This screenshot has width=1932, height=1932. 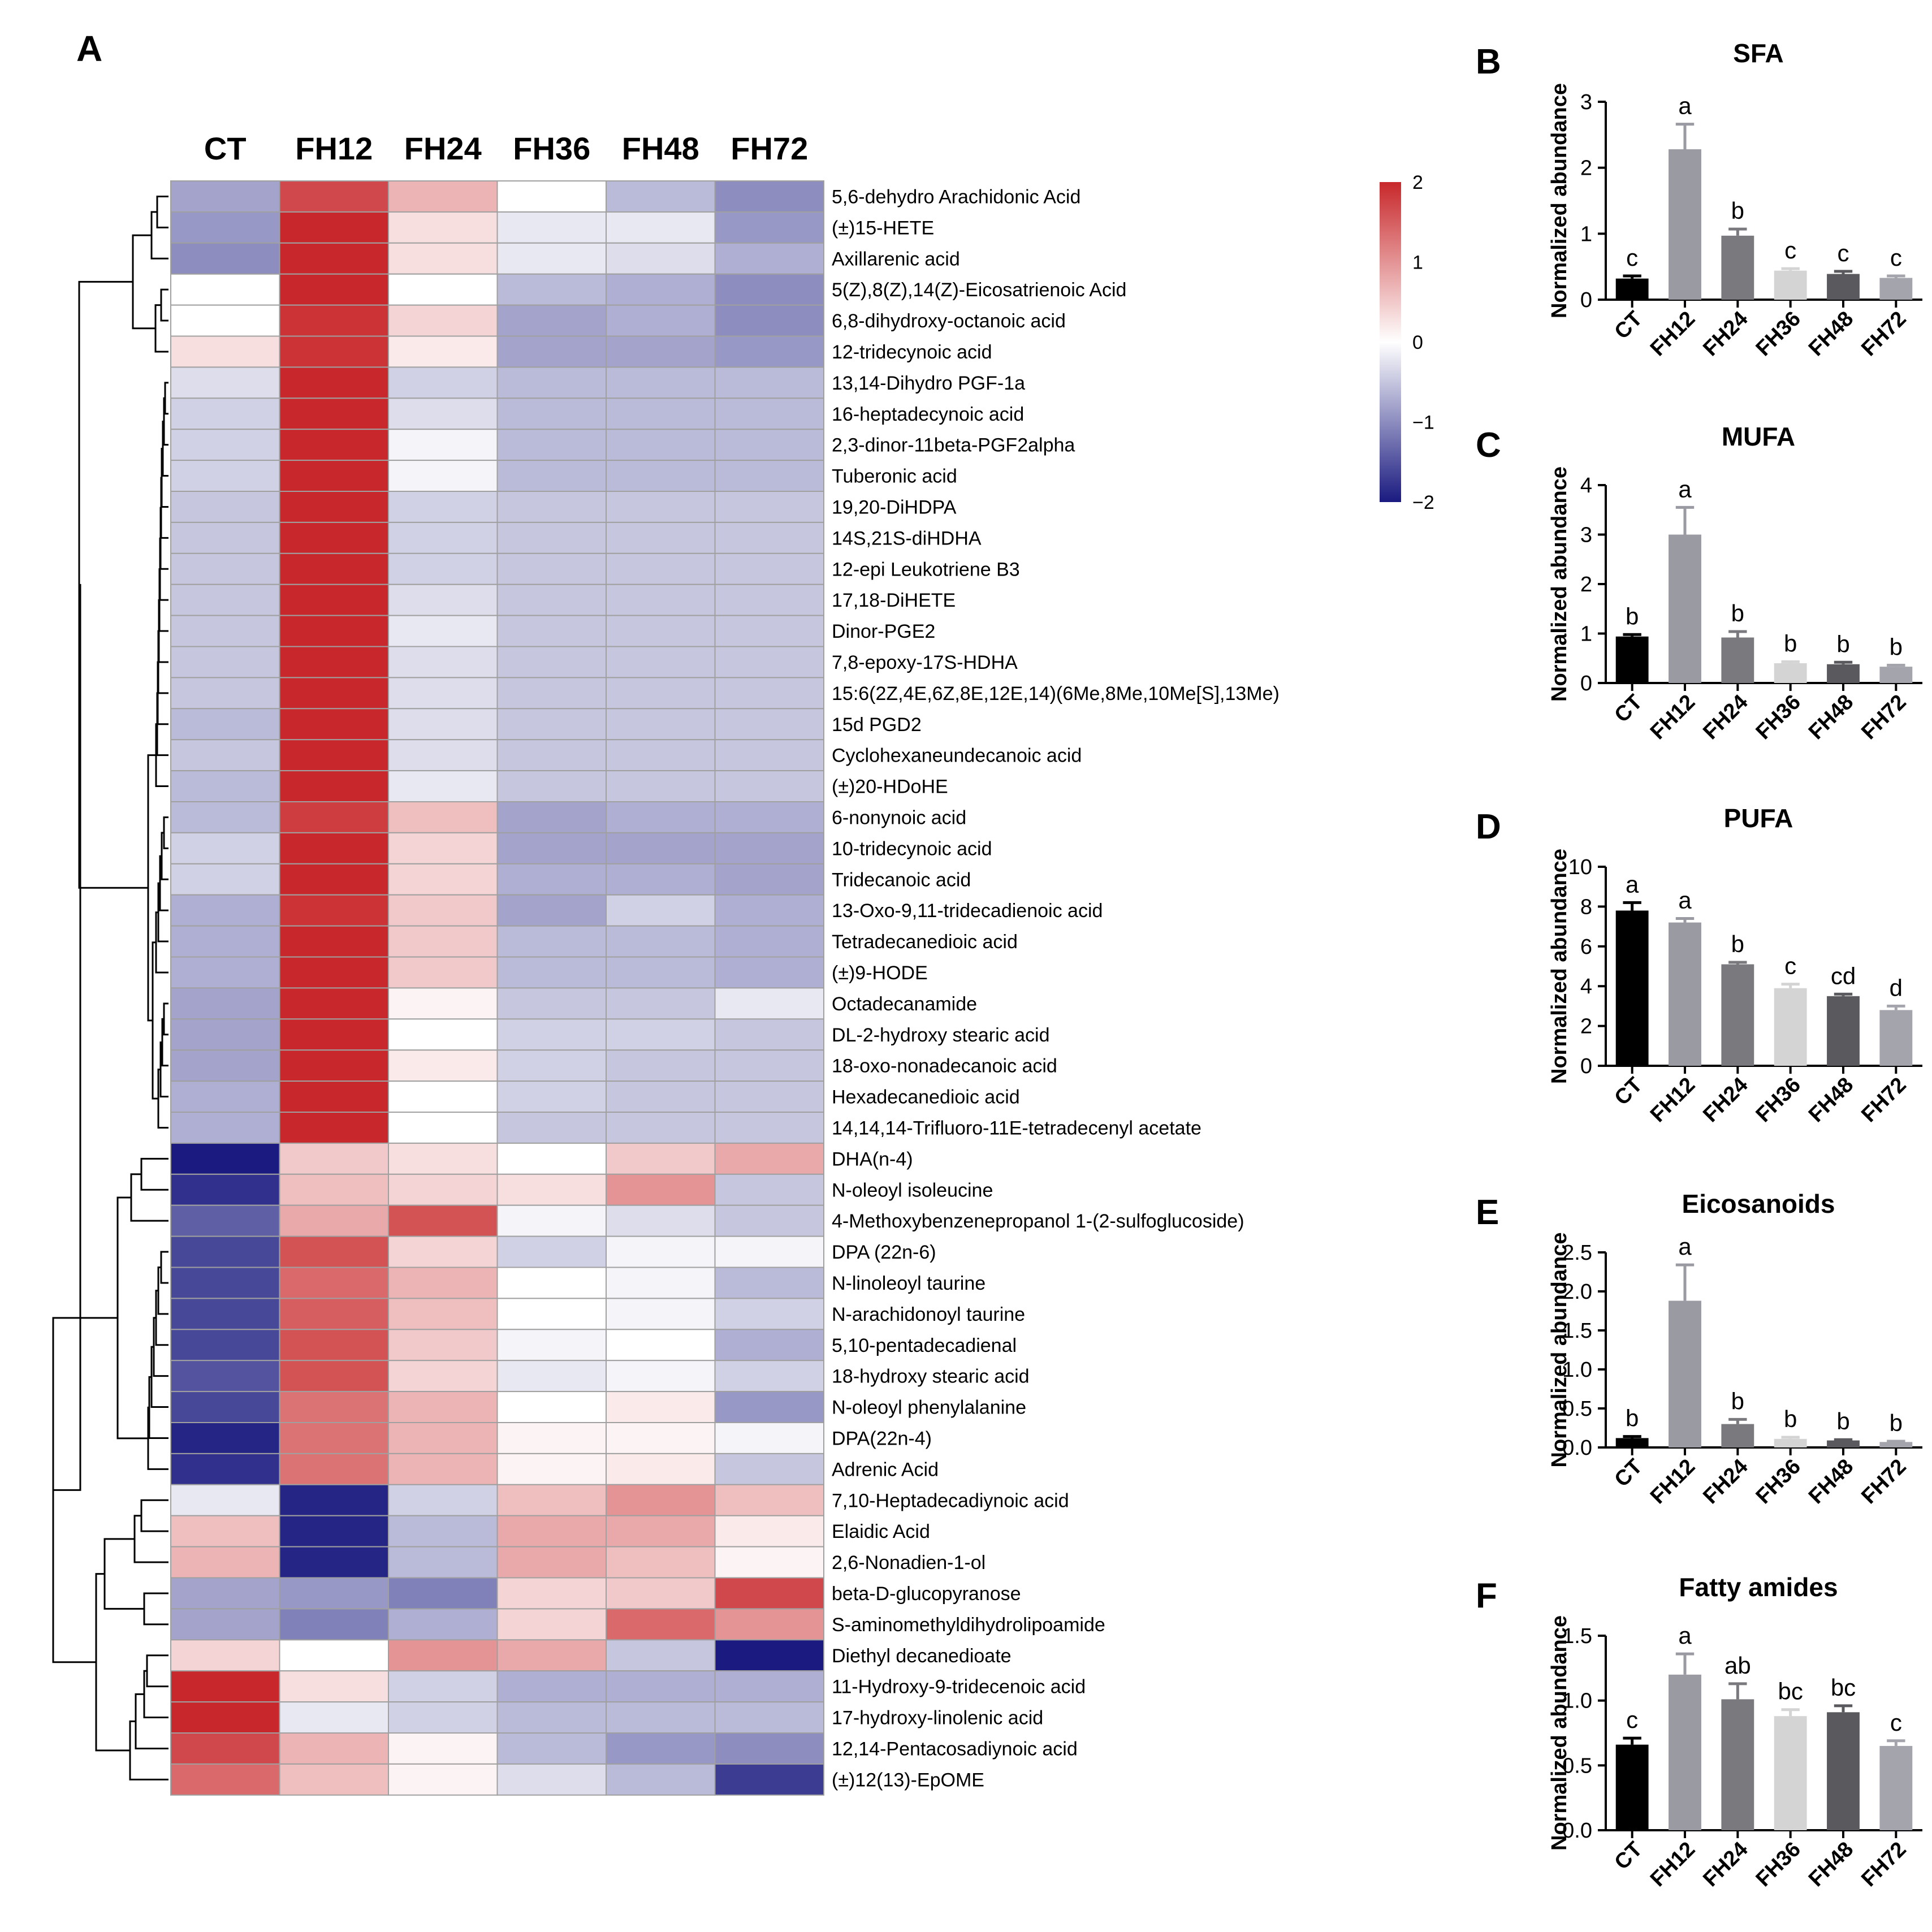 What do you see at coordinates (1577, 1370) in the screenshot?
I see `y-tick-label: 1.0` at bounding box center [1577, 1370].